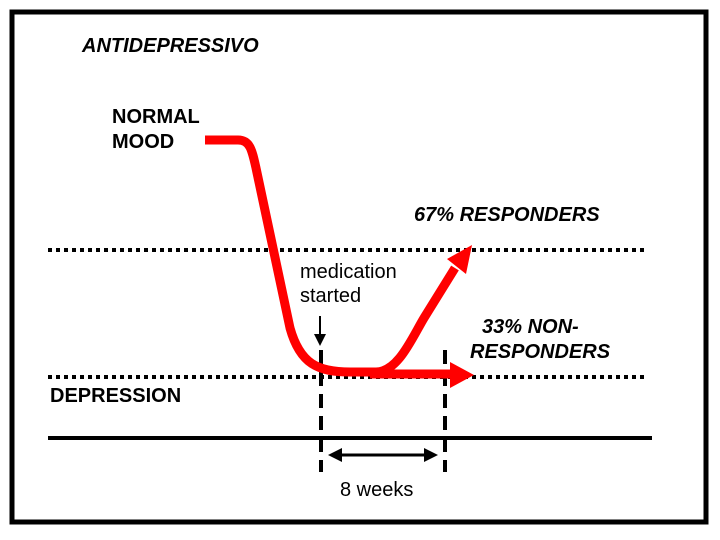 The image size is (720, 540). I want to click on duration-arrow-right-head, so click(431, 455).